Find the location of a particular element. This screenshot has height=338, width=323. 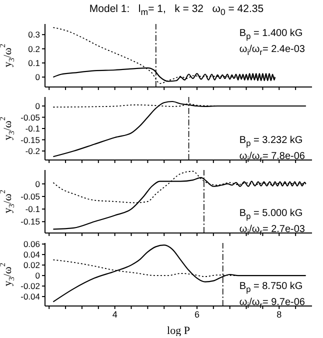

y-tick-label: 0.06 is located at coordinates (31, 244).